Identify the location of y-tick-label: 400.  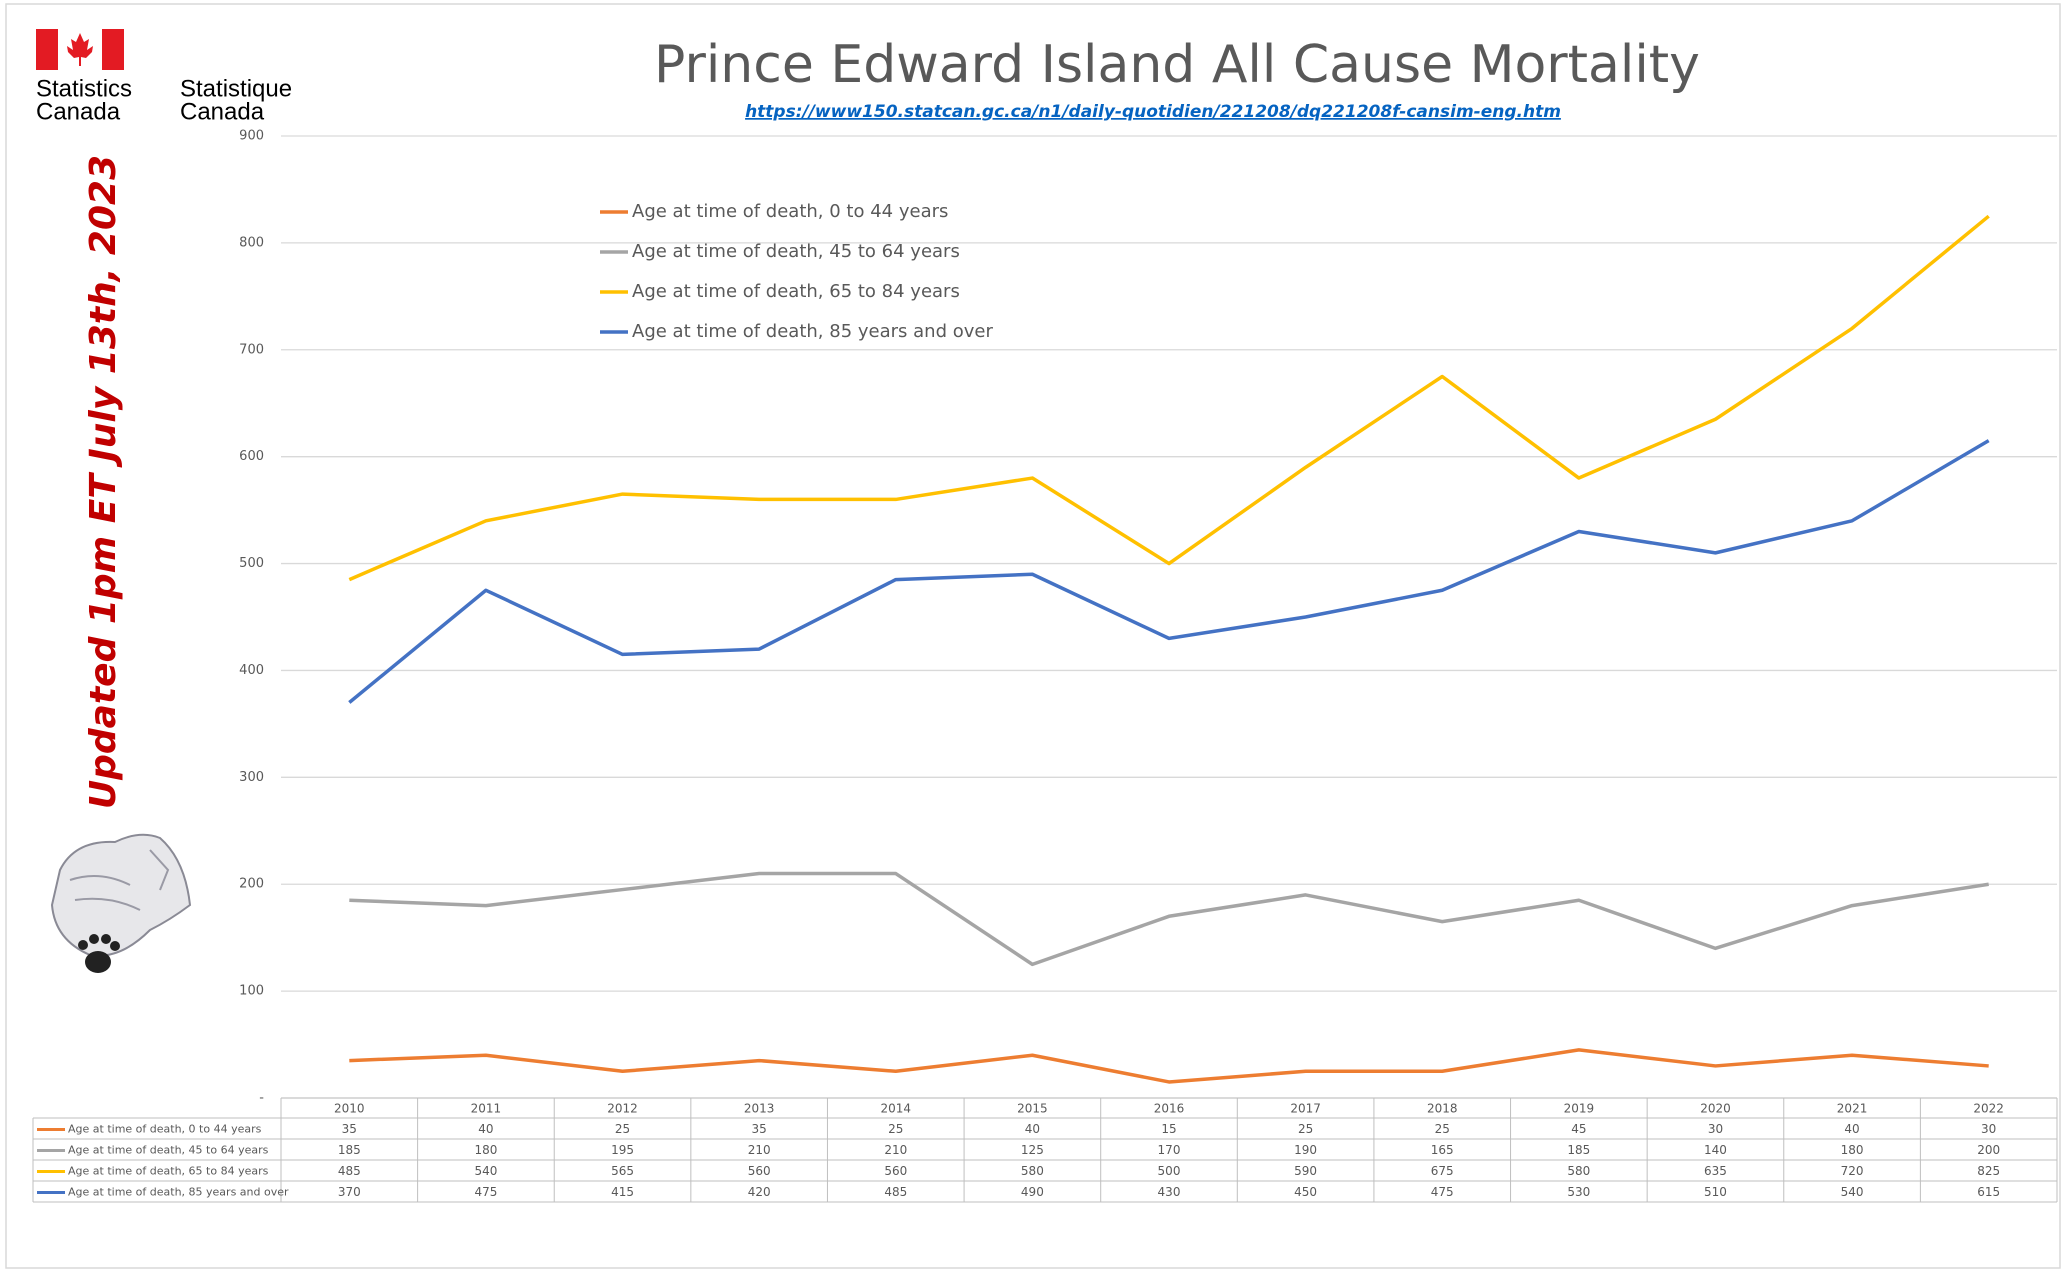
(251, 670).